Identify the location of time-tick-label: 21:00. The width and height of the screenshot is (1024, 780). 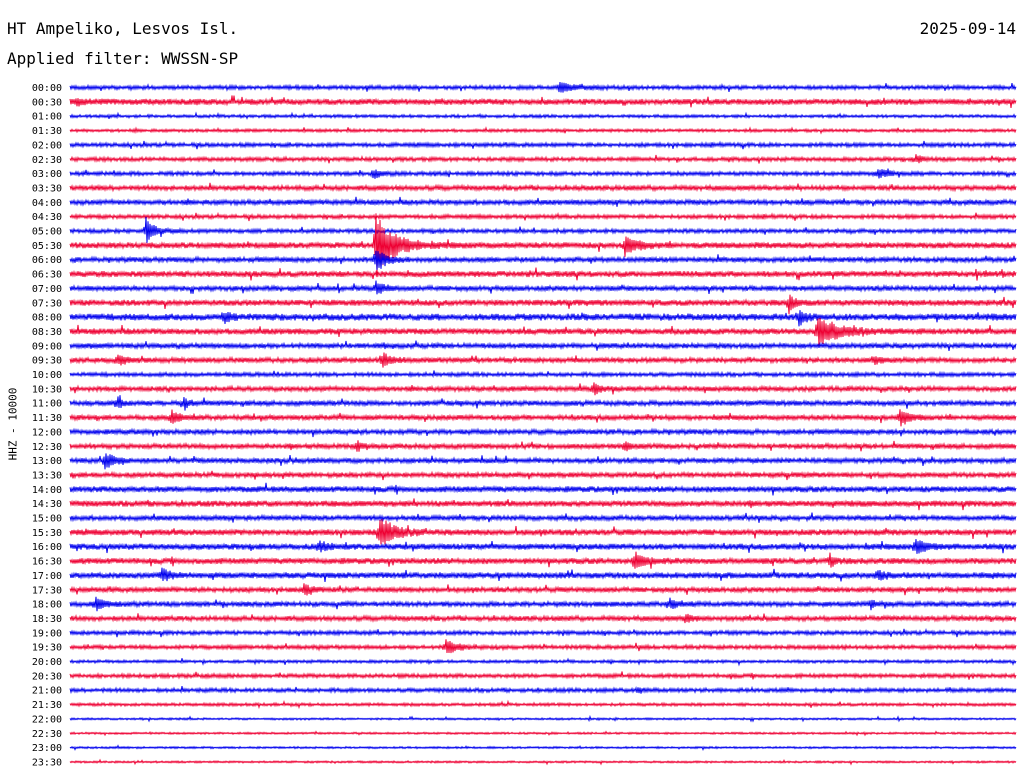
(47, 691).